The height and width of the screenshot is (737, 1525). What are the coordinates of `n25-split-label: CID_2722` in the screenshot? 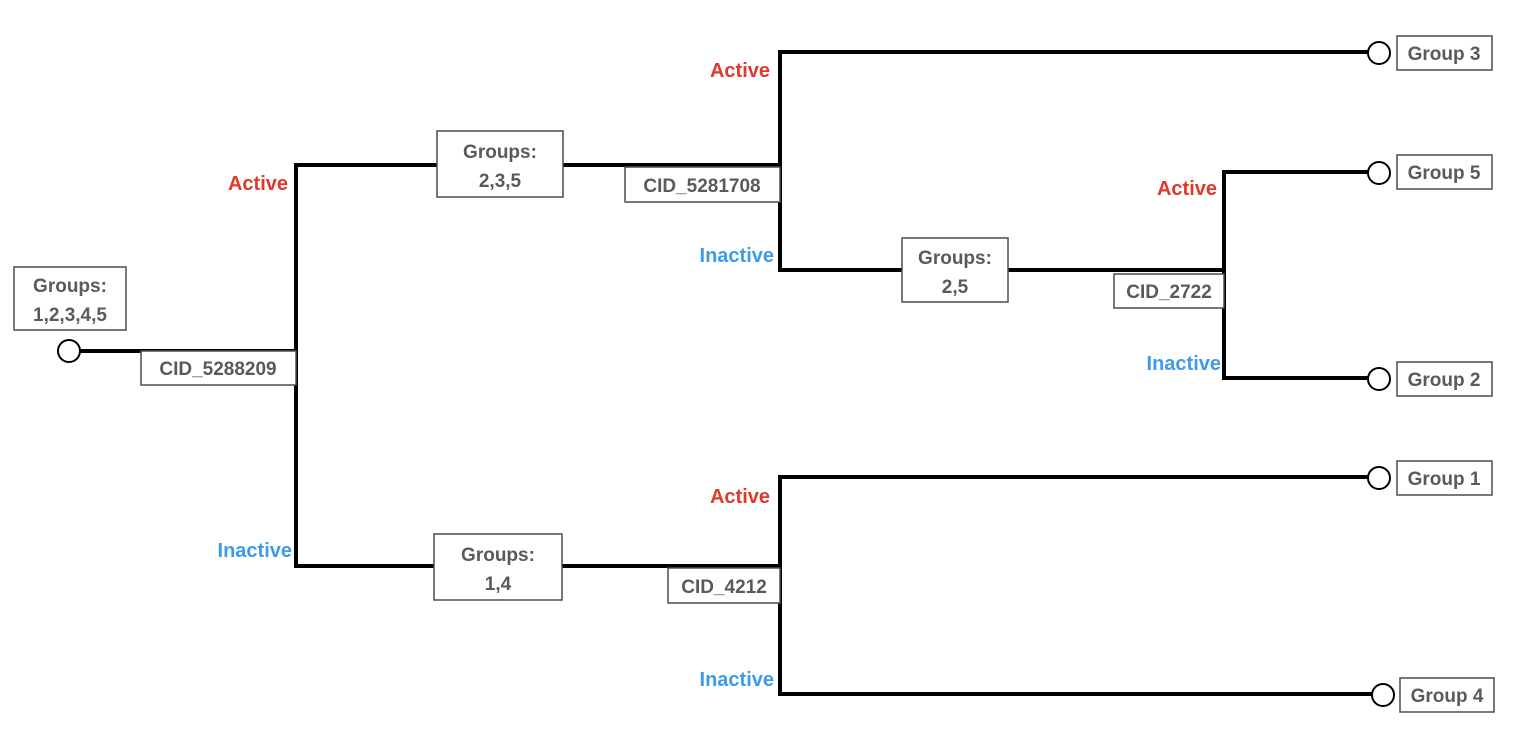 It's located at (1169, 292).